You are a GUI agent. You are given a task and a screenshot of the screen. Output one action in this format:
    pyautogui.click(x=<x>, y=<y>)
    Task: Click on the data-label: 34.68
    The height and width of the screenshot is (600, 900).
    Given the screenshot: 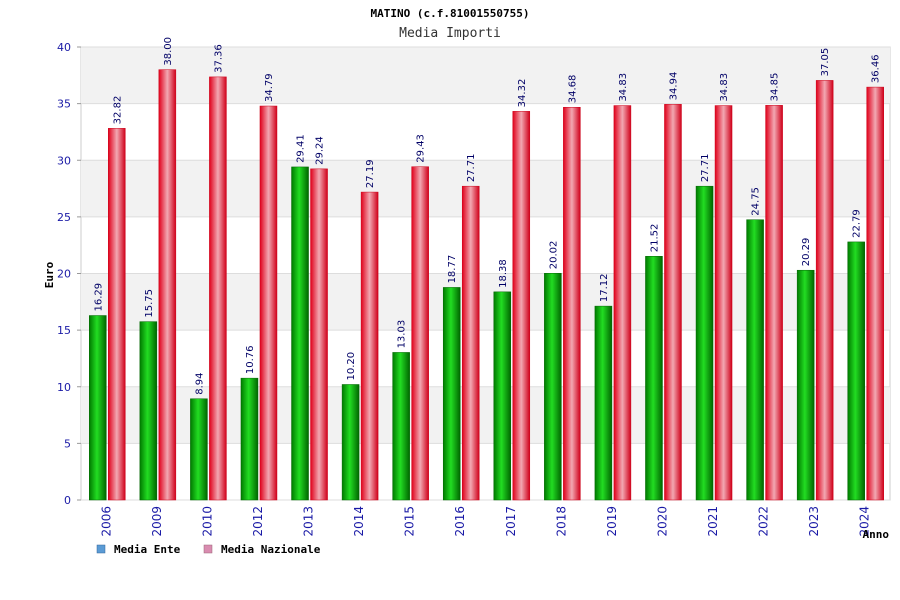 What is the action you would take?
    pyautogui.click(x=572, y=89)
    